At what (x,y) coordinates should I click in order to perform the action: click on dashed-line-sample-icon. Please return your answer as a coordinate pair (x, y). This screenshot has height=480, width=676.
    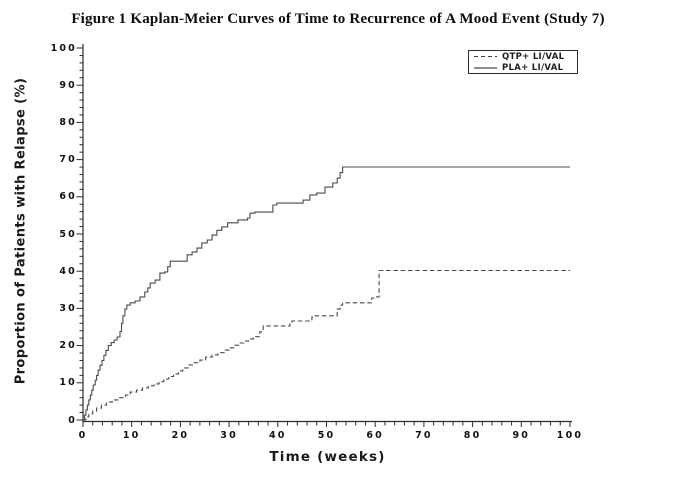
    Looking at the image, I should click on (485, 56).